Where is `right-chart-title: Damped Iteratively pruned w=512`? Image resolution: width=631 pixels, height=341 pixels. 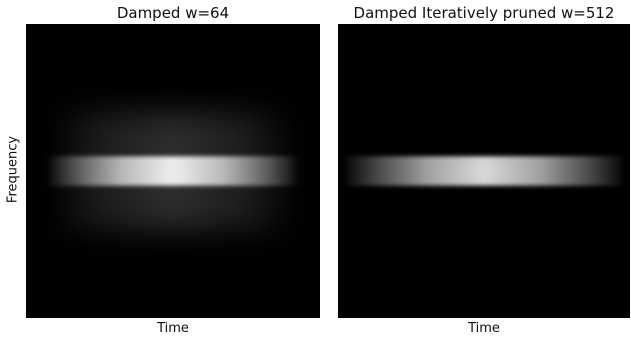 right-chart-title: Damped Iteratively pruned w=512 is located at coordinates (484, 13).